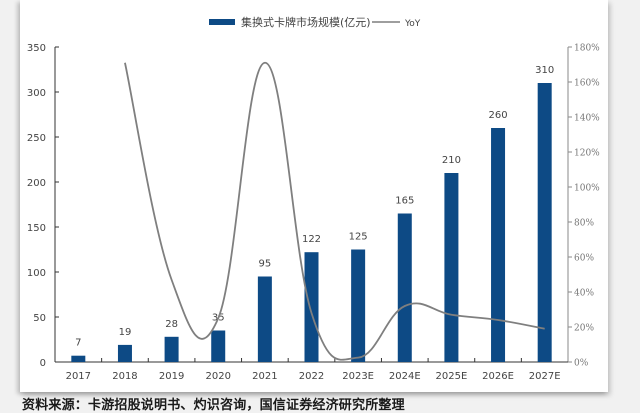 This screenshot has width=640, height=413. I want to click on bar-value-label: 7, so click(78, 343).